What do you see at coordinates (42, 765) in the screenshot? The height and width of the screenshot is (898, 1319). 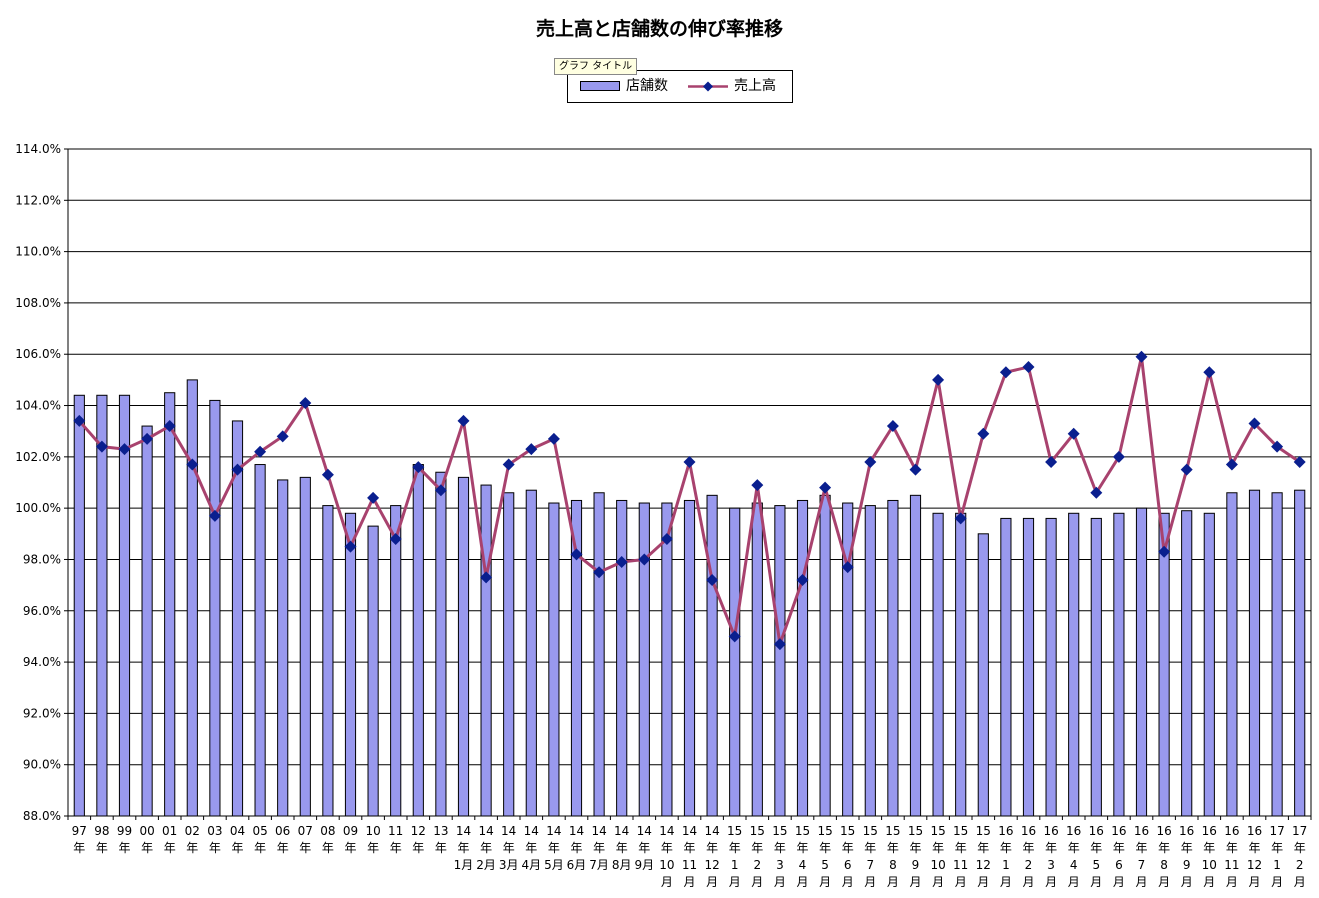 I see `y-tick-label: 90.0%` at bounding box center [42, 765].